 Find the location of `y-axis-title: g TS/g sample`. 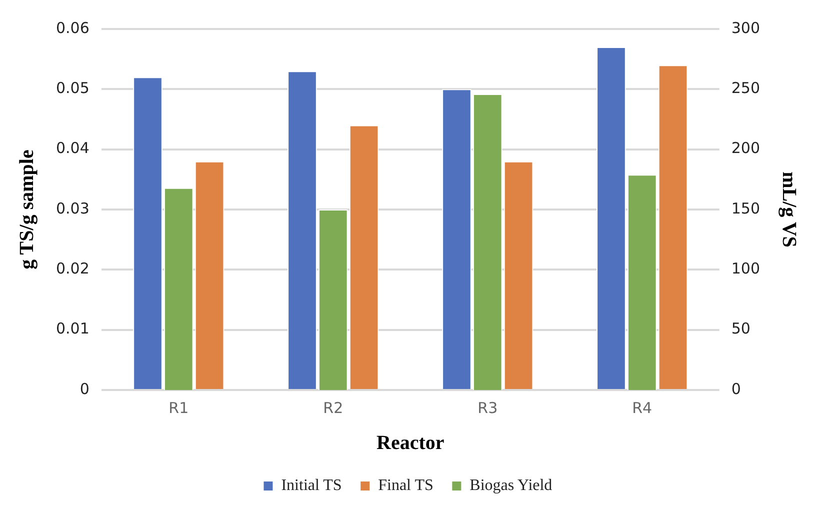

y-axis-title: g TS/g sample is located at coordinates (27, 210).